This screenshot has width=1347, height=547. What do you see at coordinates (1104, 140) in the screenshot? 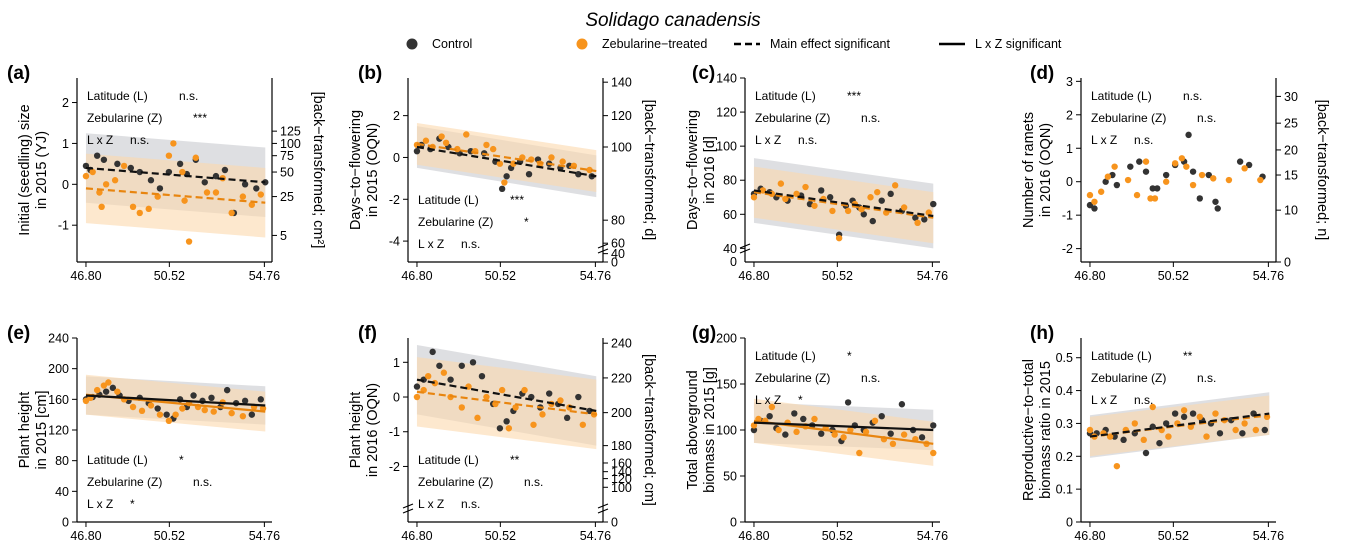
I see `stats-term: L x Z` at bounding box center [1104, 140].